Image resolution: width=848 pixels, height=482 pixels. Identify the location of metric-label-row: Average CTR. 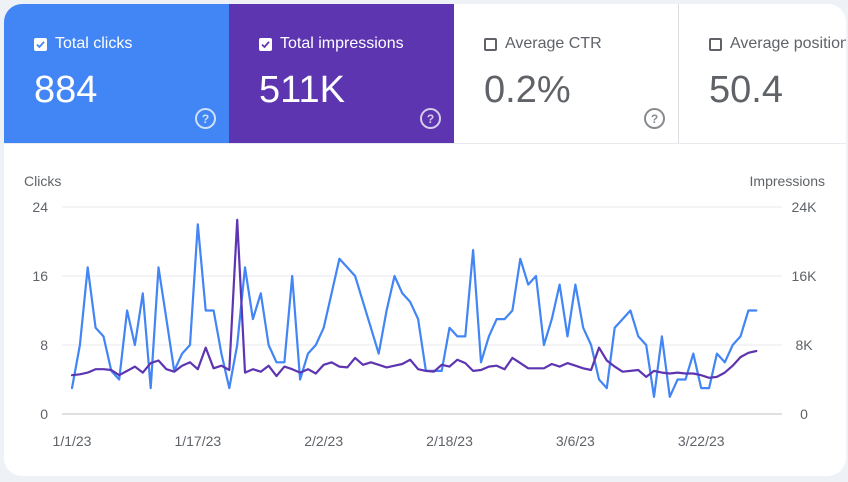
(543, 44).